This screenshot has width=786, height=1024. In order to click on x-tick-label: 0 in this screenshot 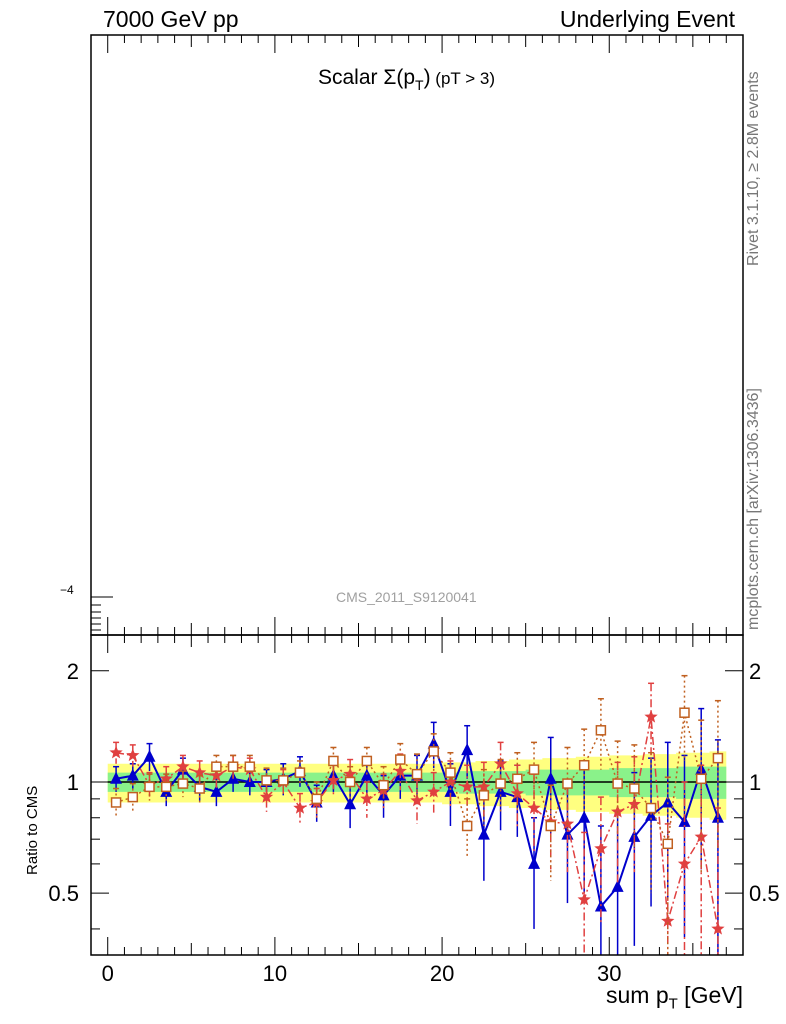, I will do `click(108, 973)`.